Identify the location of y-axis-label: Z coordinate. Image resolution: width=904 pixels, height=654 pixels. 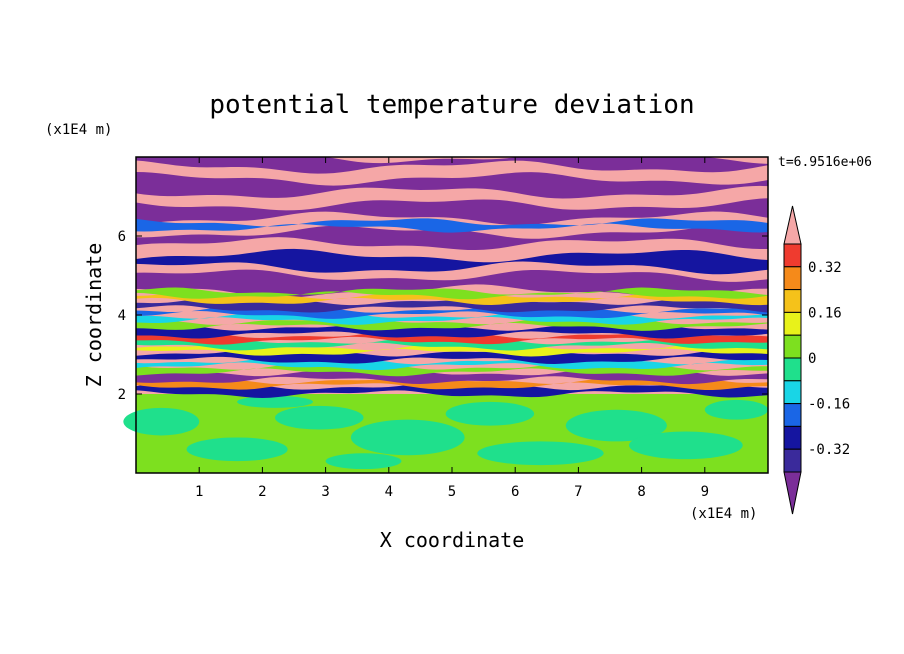
(94, 315).